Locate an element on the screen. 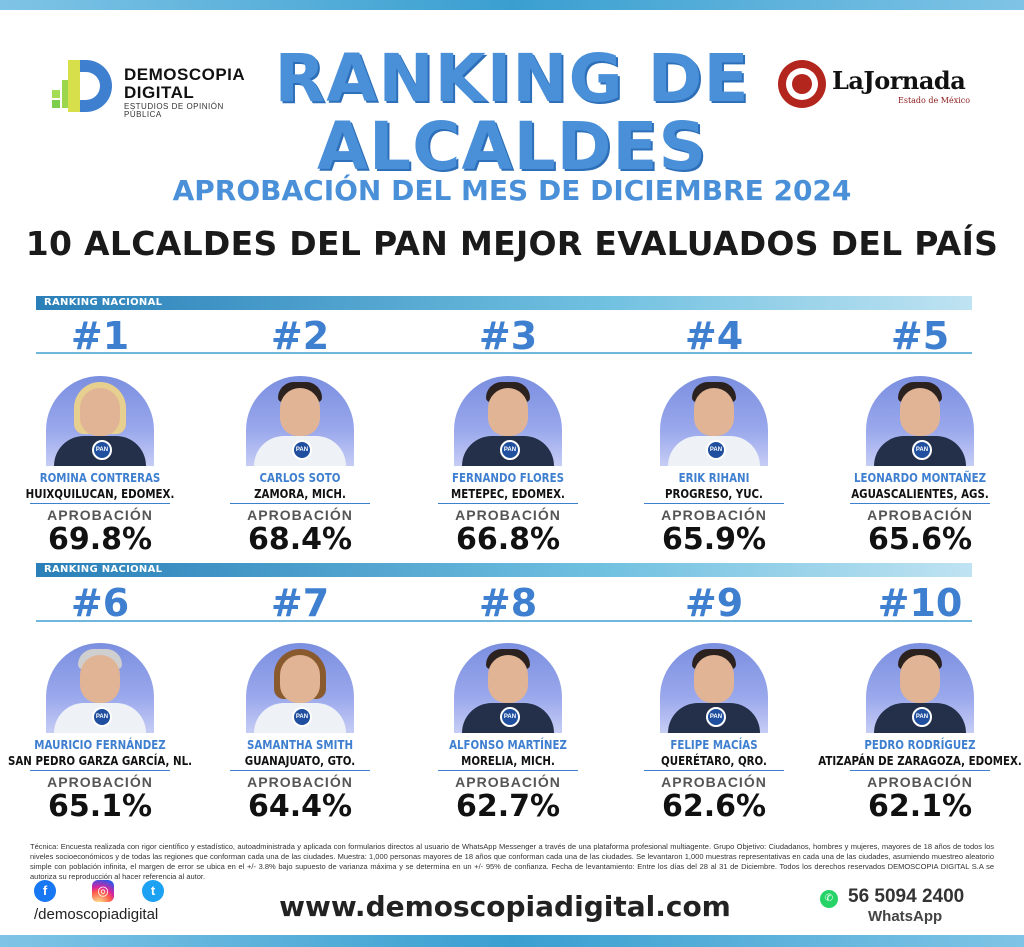 The height and width of the screenshot is (947, 1024). mayor-city: ZAMORA, MICH. is located at coordinates (300, 493).